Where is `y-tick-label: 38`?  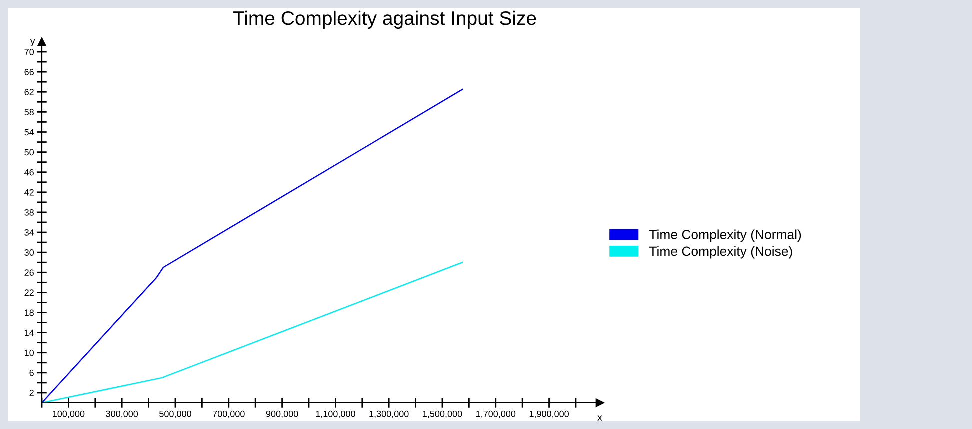 y-tick-label: 38 is located at coordinates (29, 212).